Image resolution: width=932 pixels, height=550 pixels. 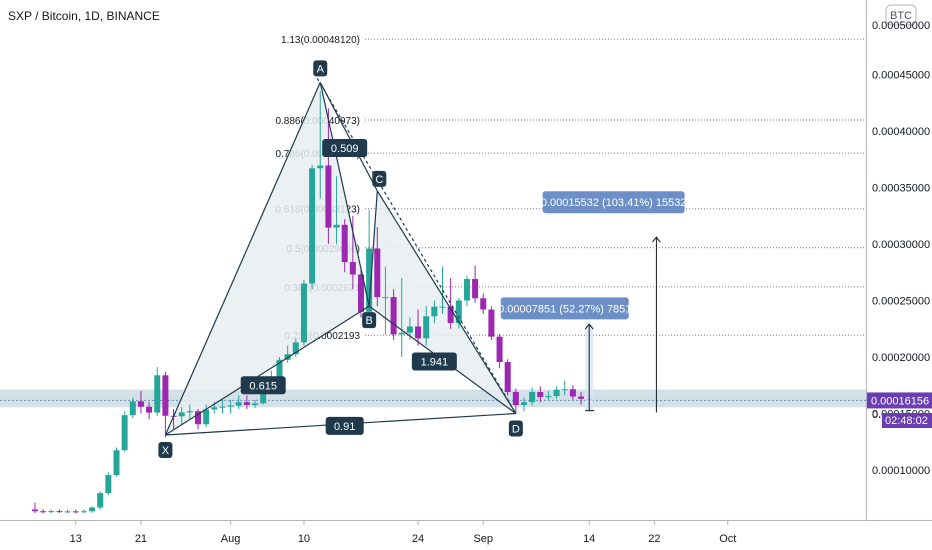 What do you see at coordinates (483, 539) in the screenshot?
I see `time-axis-tick: Sep` at bounding box center [483, 539].